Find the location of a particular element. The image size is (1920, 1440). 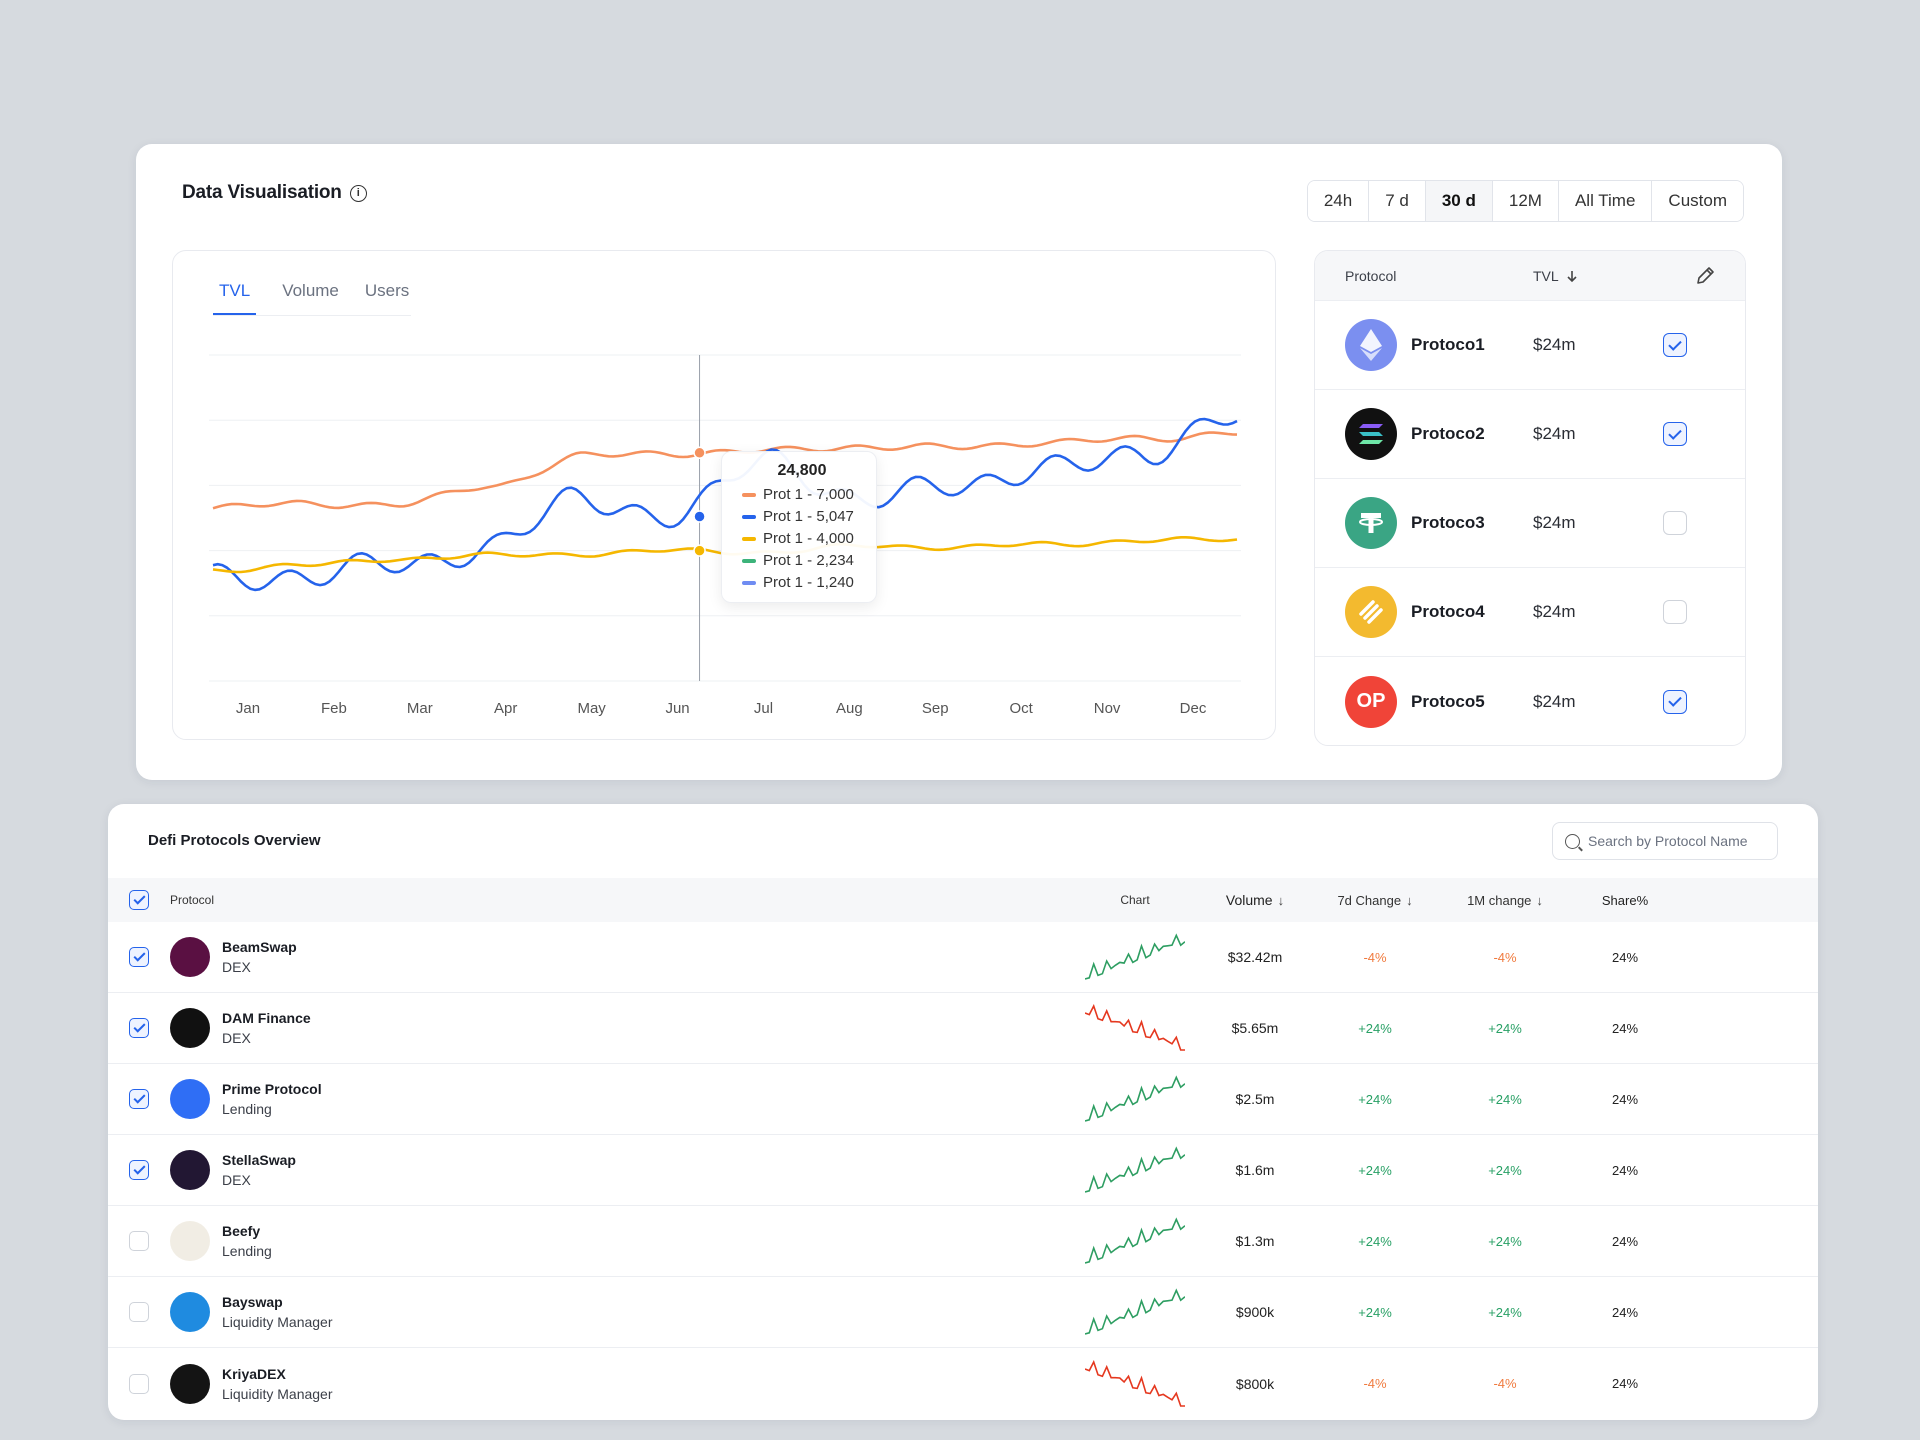

range-24h-button: 24h is located at coordinates (1338, 201).